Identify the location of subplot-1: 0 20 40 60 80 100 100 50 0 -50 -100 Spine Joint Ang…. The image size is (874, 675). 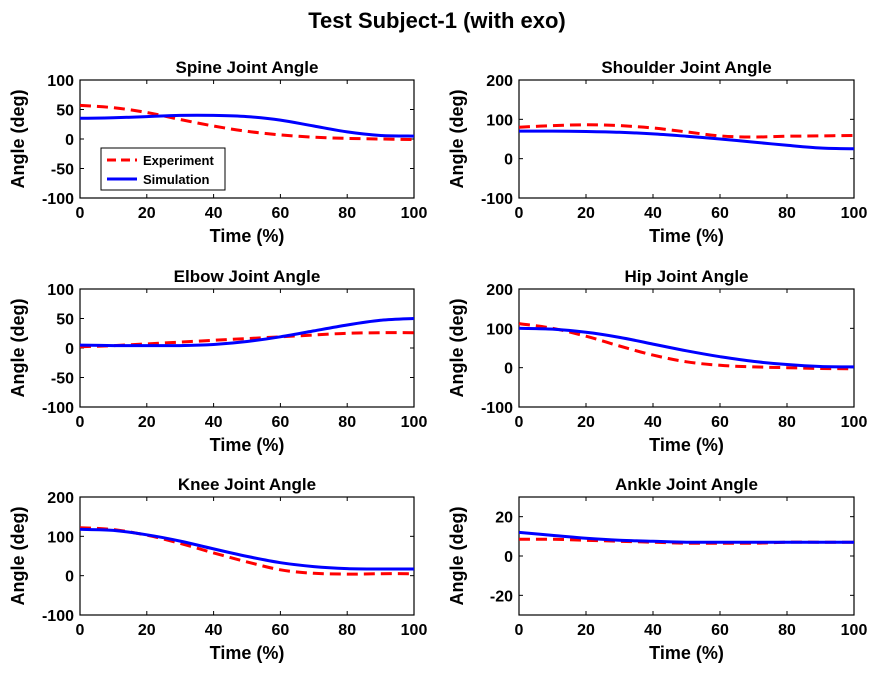
(217, 152).